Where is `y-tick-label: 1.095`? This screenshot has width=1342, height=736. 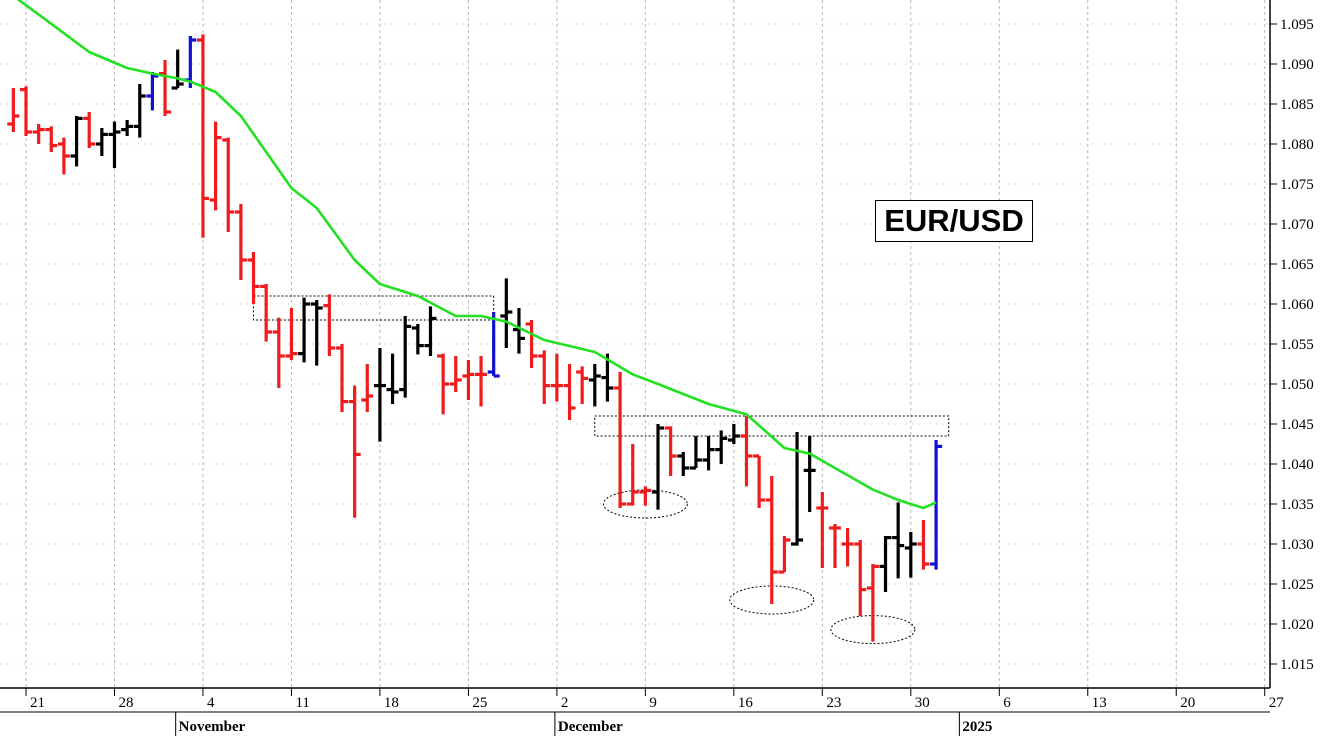 y-tick-label: 1.095 is located at coordinates (1297, 25).